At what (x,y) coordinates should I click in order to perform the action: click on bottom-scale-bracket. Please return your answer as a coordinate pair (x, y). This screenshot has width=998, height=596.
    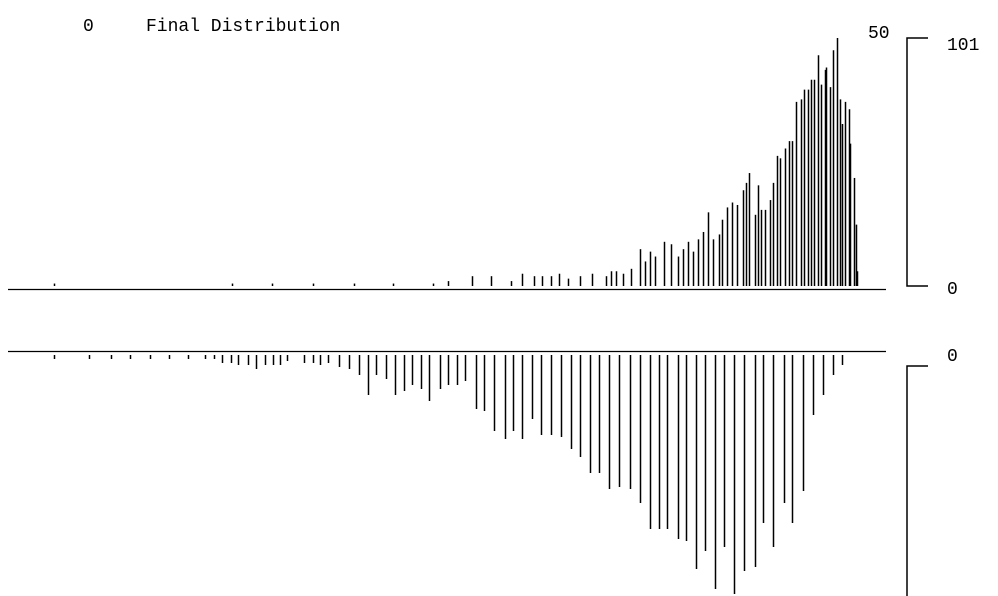
    Looking at the image, I should click on (917, 480).